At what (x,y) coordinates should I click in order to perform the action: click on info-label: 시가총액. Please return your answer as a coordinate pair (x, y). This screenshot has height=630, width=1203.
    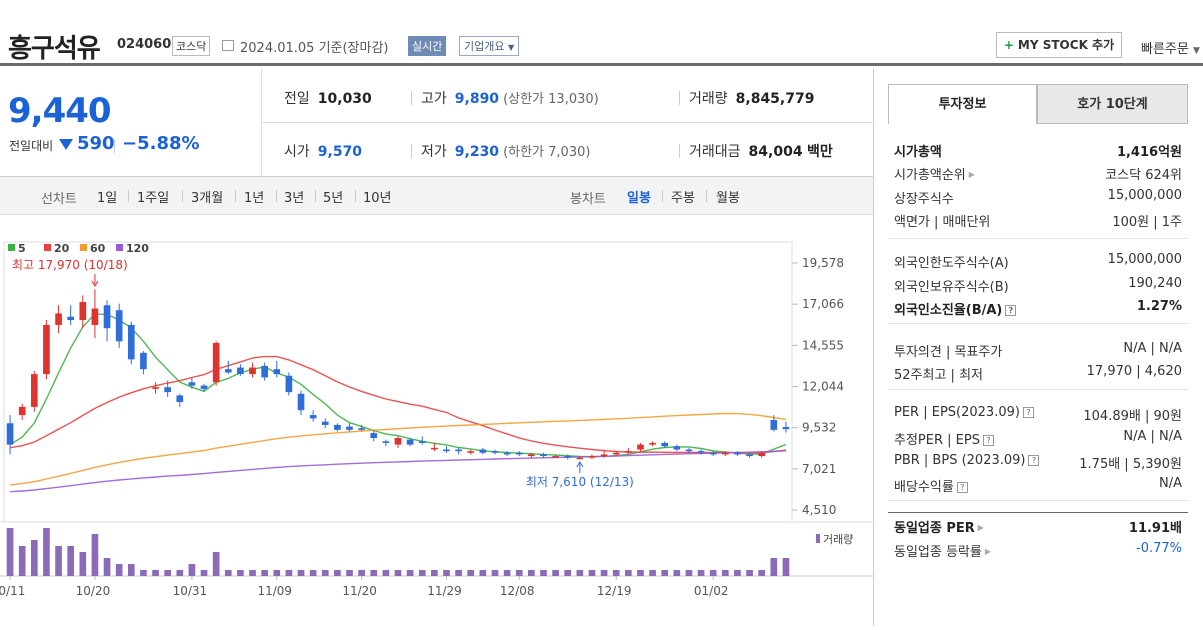
    Looking at the image, I should click on (918, 150).